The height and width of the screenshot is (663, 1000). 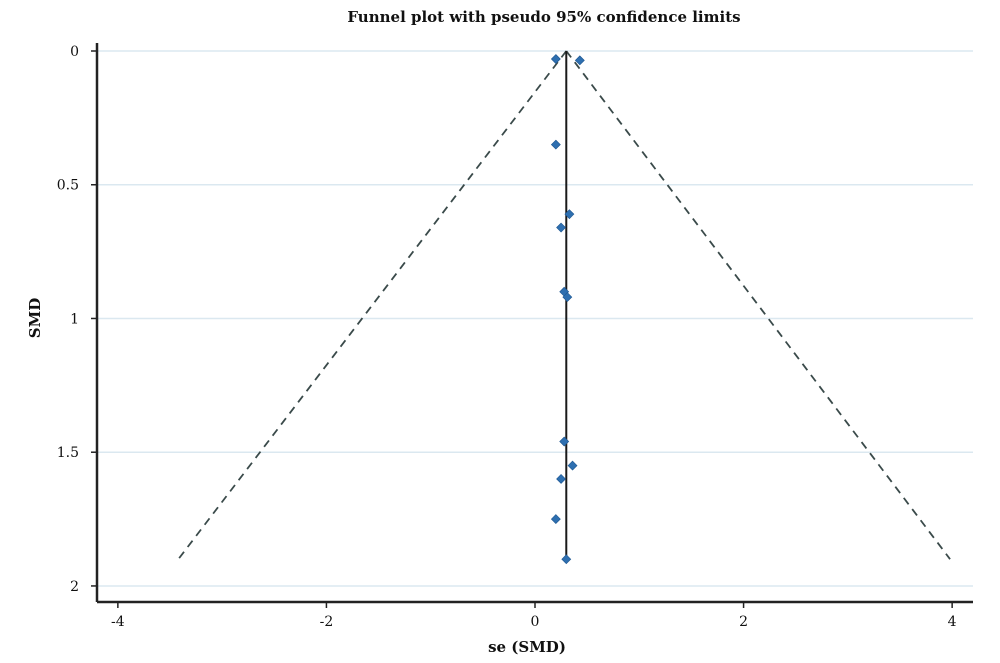 What do you see at coordinates (68, 186) in the screenshot?
I see `y-tick-label: 0.5` at bounding box center [68, 186].